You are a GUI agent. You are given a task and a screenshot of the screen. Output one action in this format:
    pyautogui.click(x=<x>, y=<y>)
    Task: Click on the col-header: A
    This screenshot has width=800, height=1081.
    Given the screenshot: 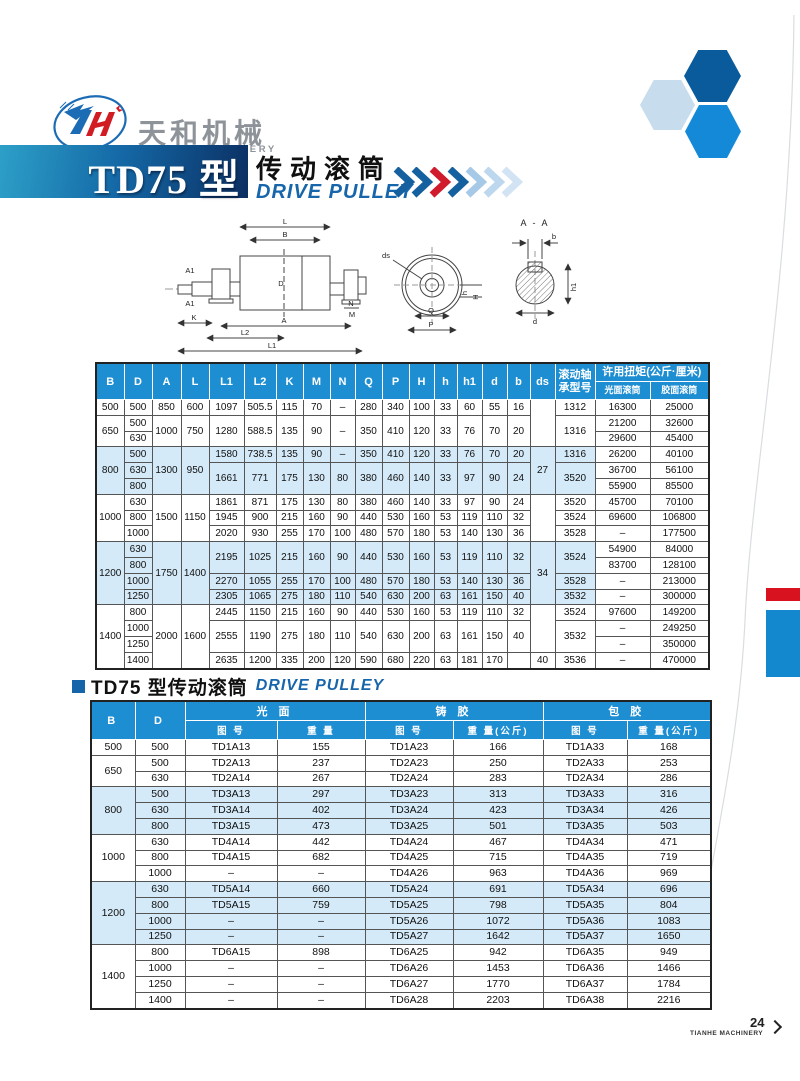 What is the action you would take?
    pyautogui.click(x=166, y=381)
    